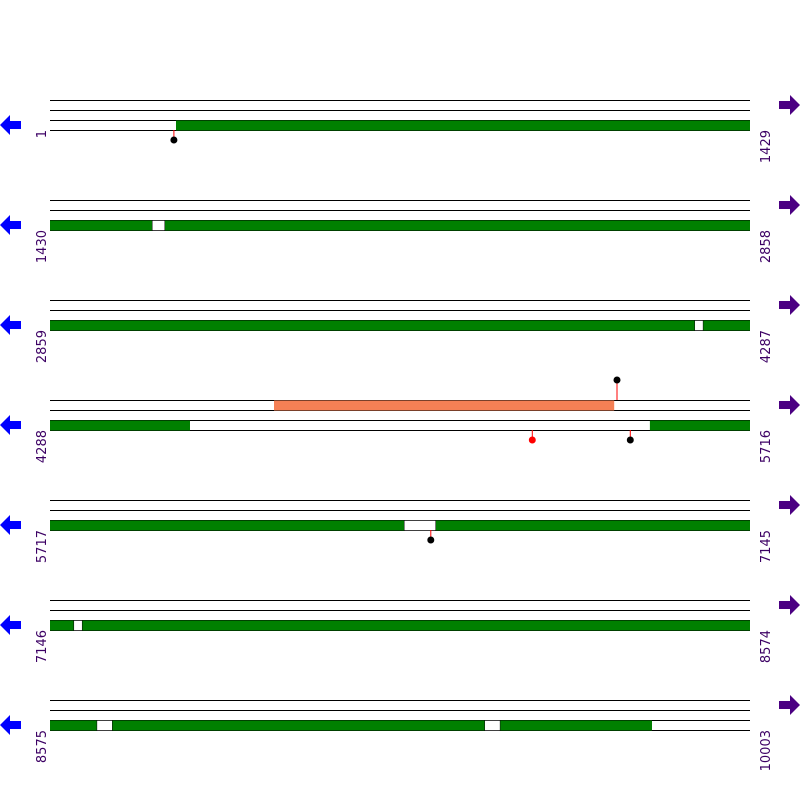 This screenshot has height=800, width=800. I want to click on row-start-label: 2859, so click(42, 346).